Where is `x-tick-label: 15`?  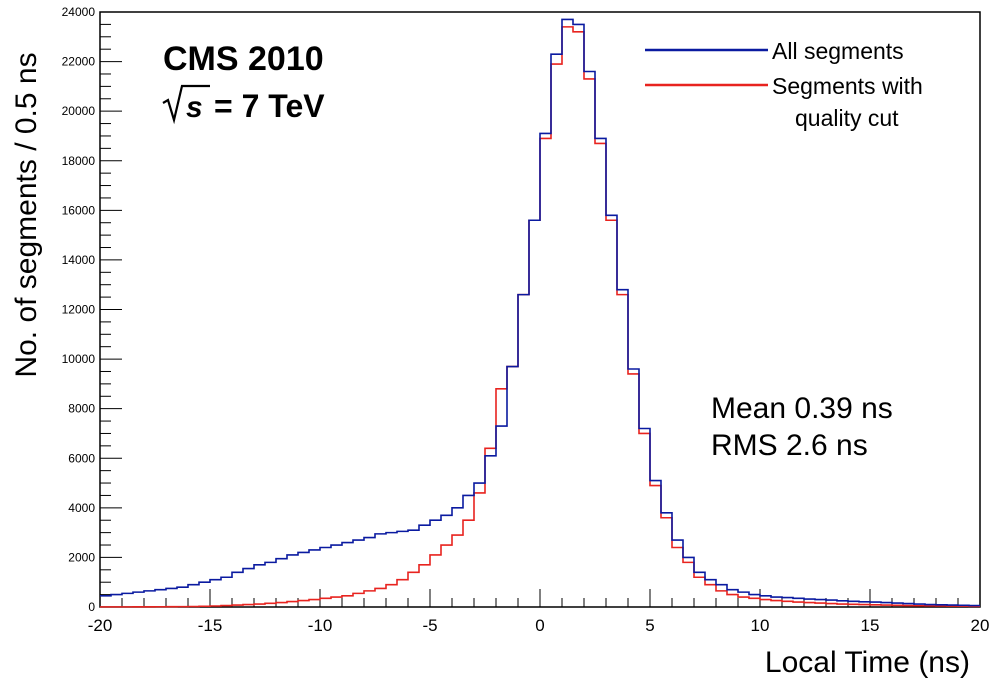 x-tick-label: 15 is located at coordinates (870, 625).